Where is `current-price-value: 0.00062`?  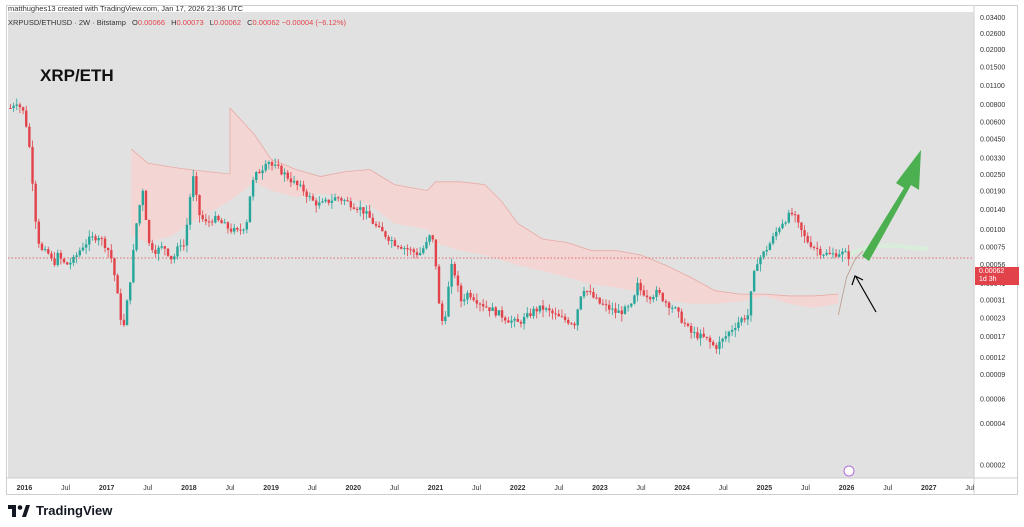
current-price-value: 0.00062 is located at coordinates (992, 271).